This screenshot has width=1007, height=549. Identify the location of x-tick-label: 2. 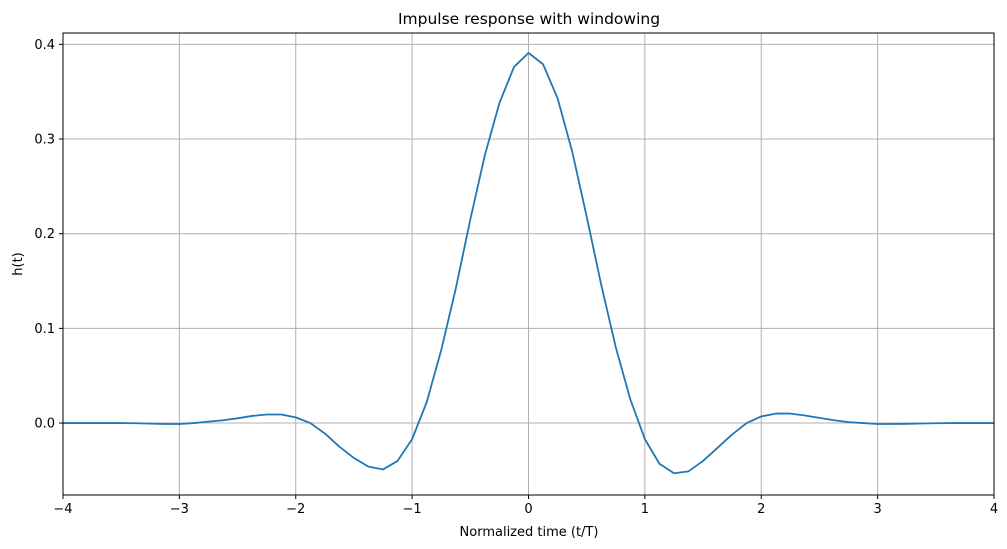
(761, 509).